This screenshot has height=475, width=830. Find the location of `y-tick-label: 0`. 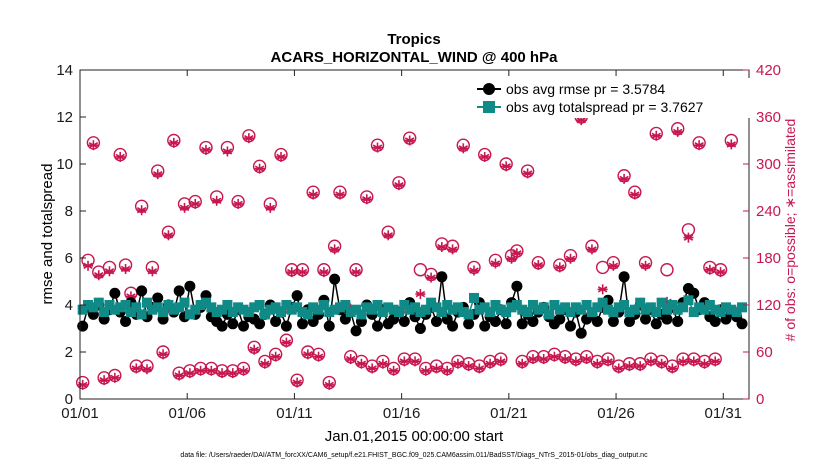

y-tick-label: 0 is located at coordinates (69, 399).